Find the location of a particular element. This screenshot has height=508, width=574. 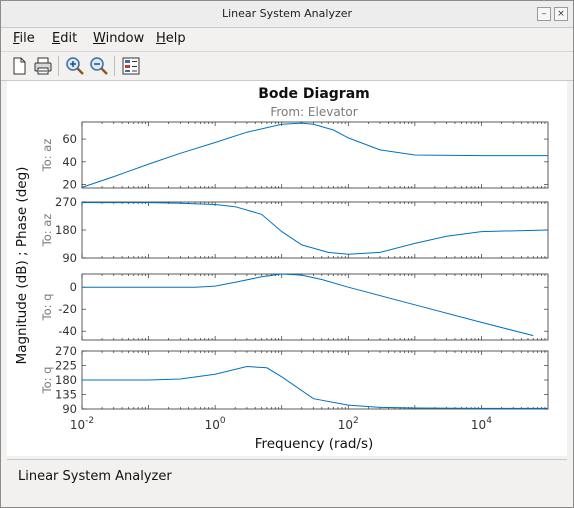

x-axis-label: Frequency (rad/s) is located at coordinates (314, 444).